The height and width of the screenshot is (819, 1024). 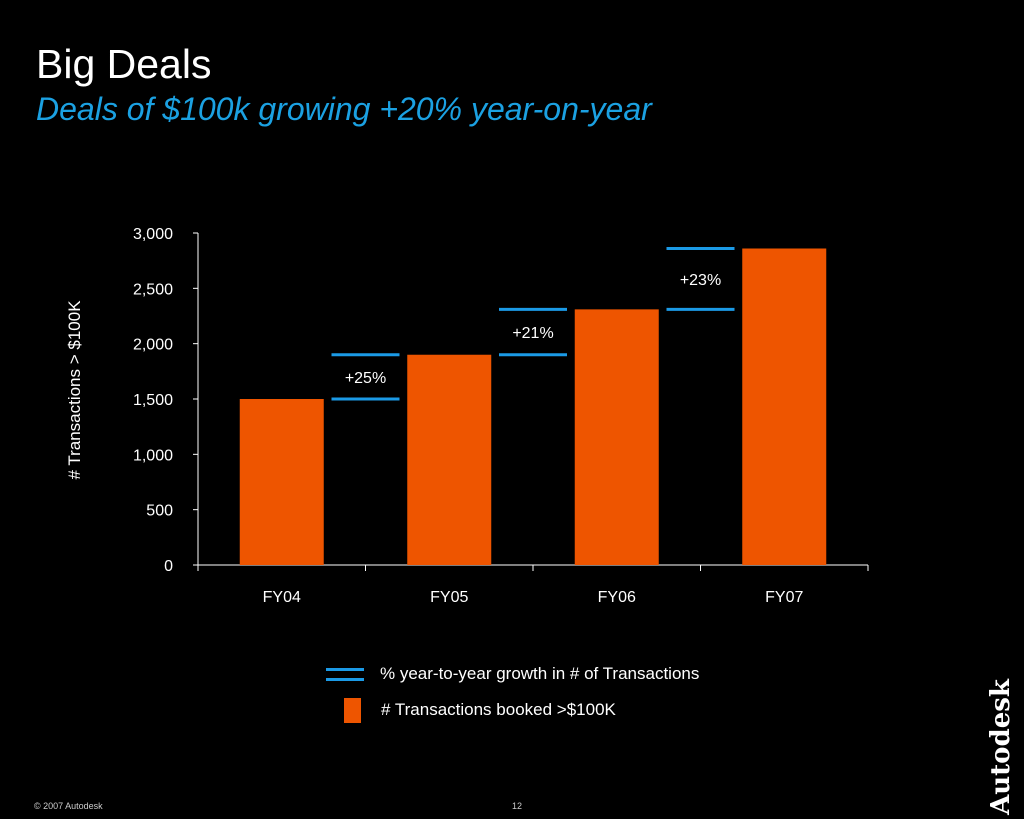 I want to click on y-tick-label: 3,000, so click(x=153, y=234).